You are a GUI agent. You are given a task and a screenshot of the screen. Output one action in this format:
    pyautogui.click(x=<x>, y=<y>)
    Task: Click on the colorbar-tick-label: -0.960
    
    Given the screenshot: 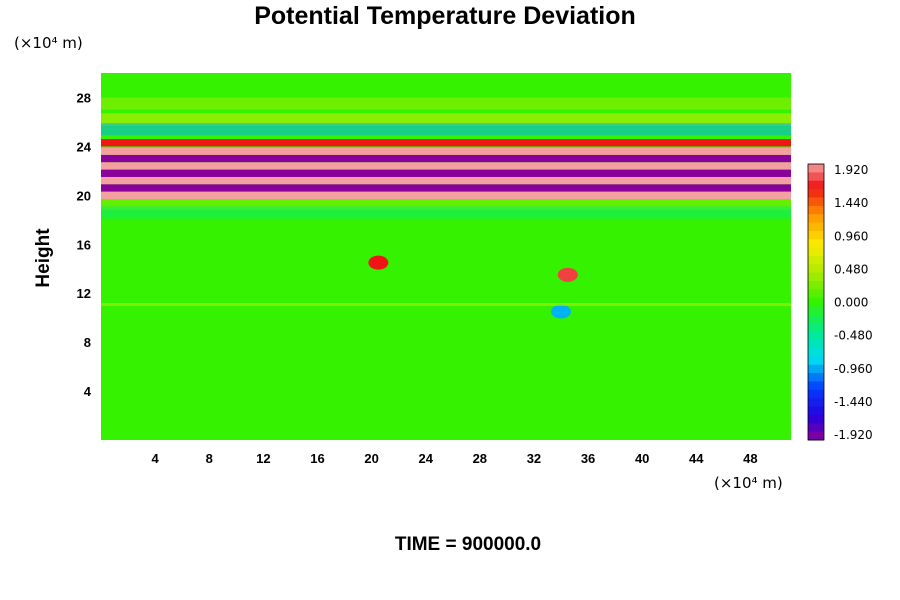 What is the action you would take?
    pyautogui.click(x=853, y=369)
    